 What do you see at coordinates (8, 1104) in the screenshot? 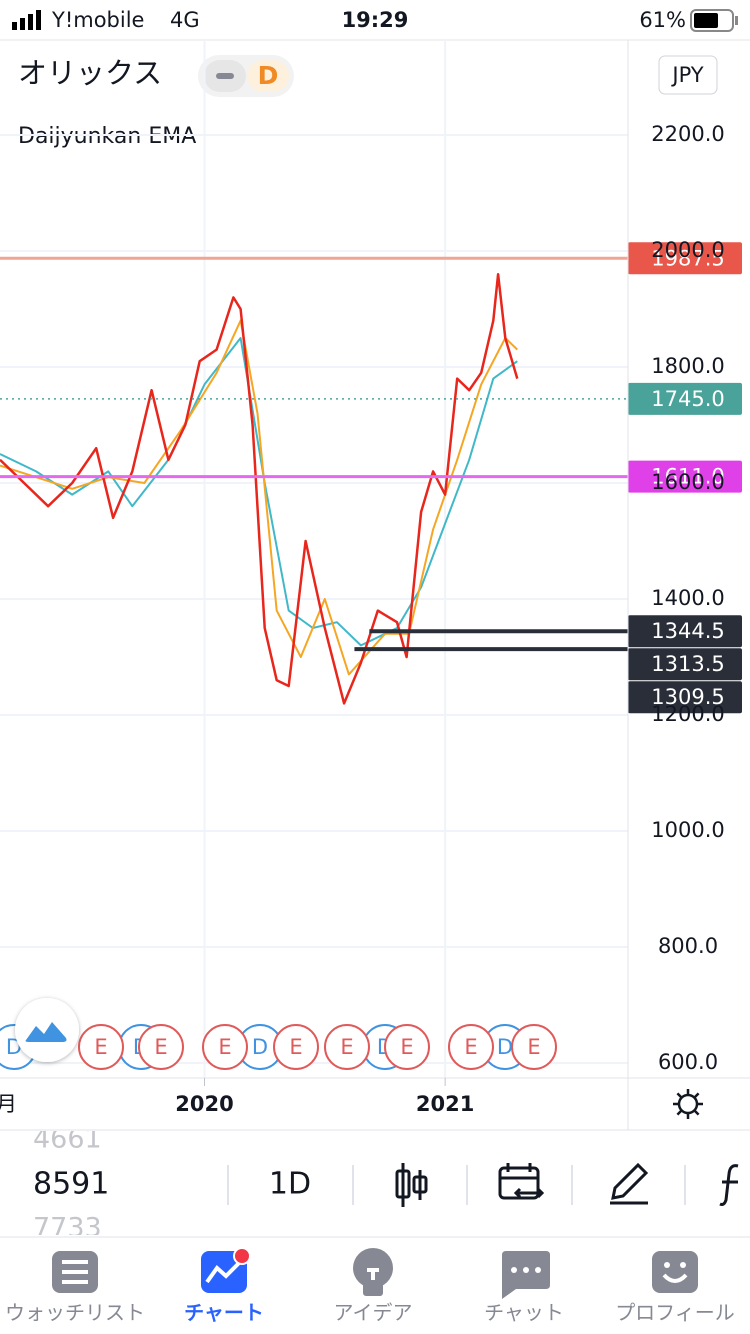
I see `x-partial-label: 月` at bounding box center [8, 1104].